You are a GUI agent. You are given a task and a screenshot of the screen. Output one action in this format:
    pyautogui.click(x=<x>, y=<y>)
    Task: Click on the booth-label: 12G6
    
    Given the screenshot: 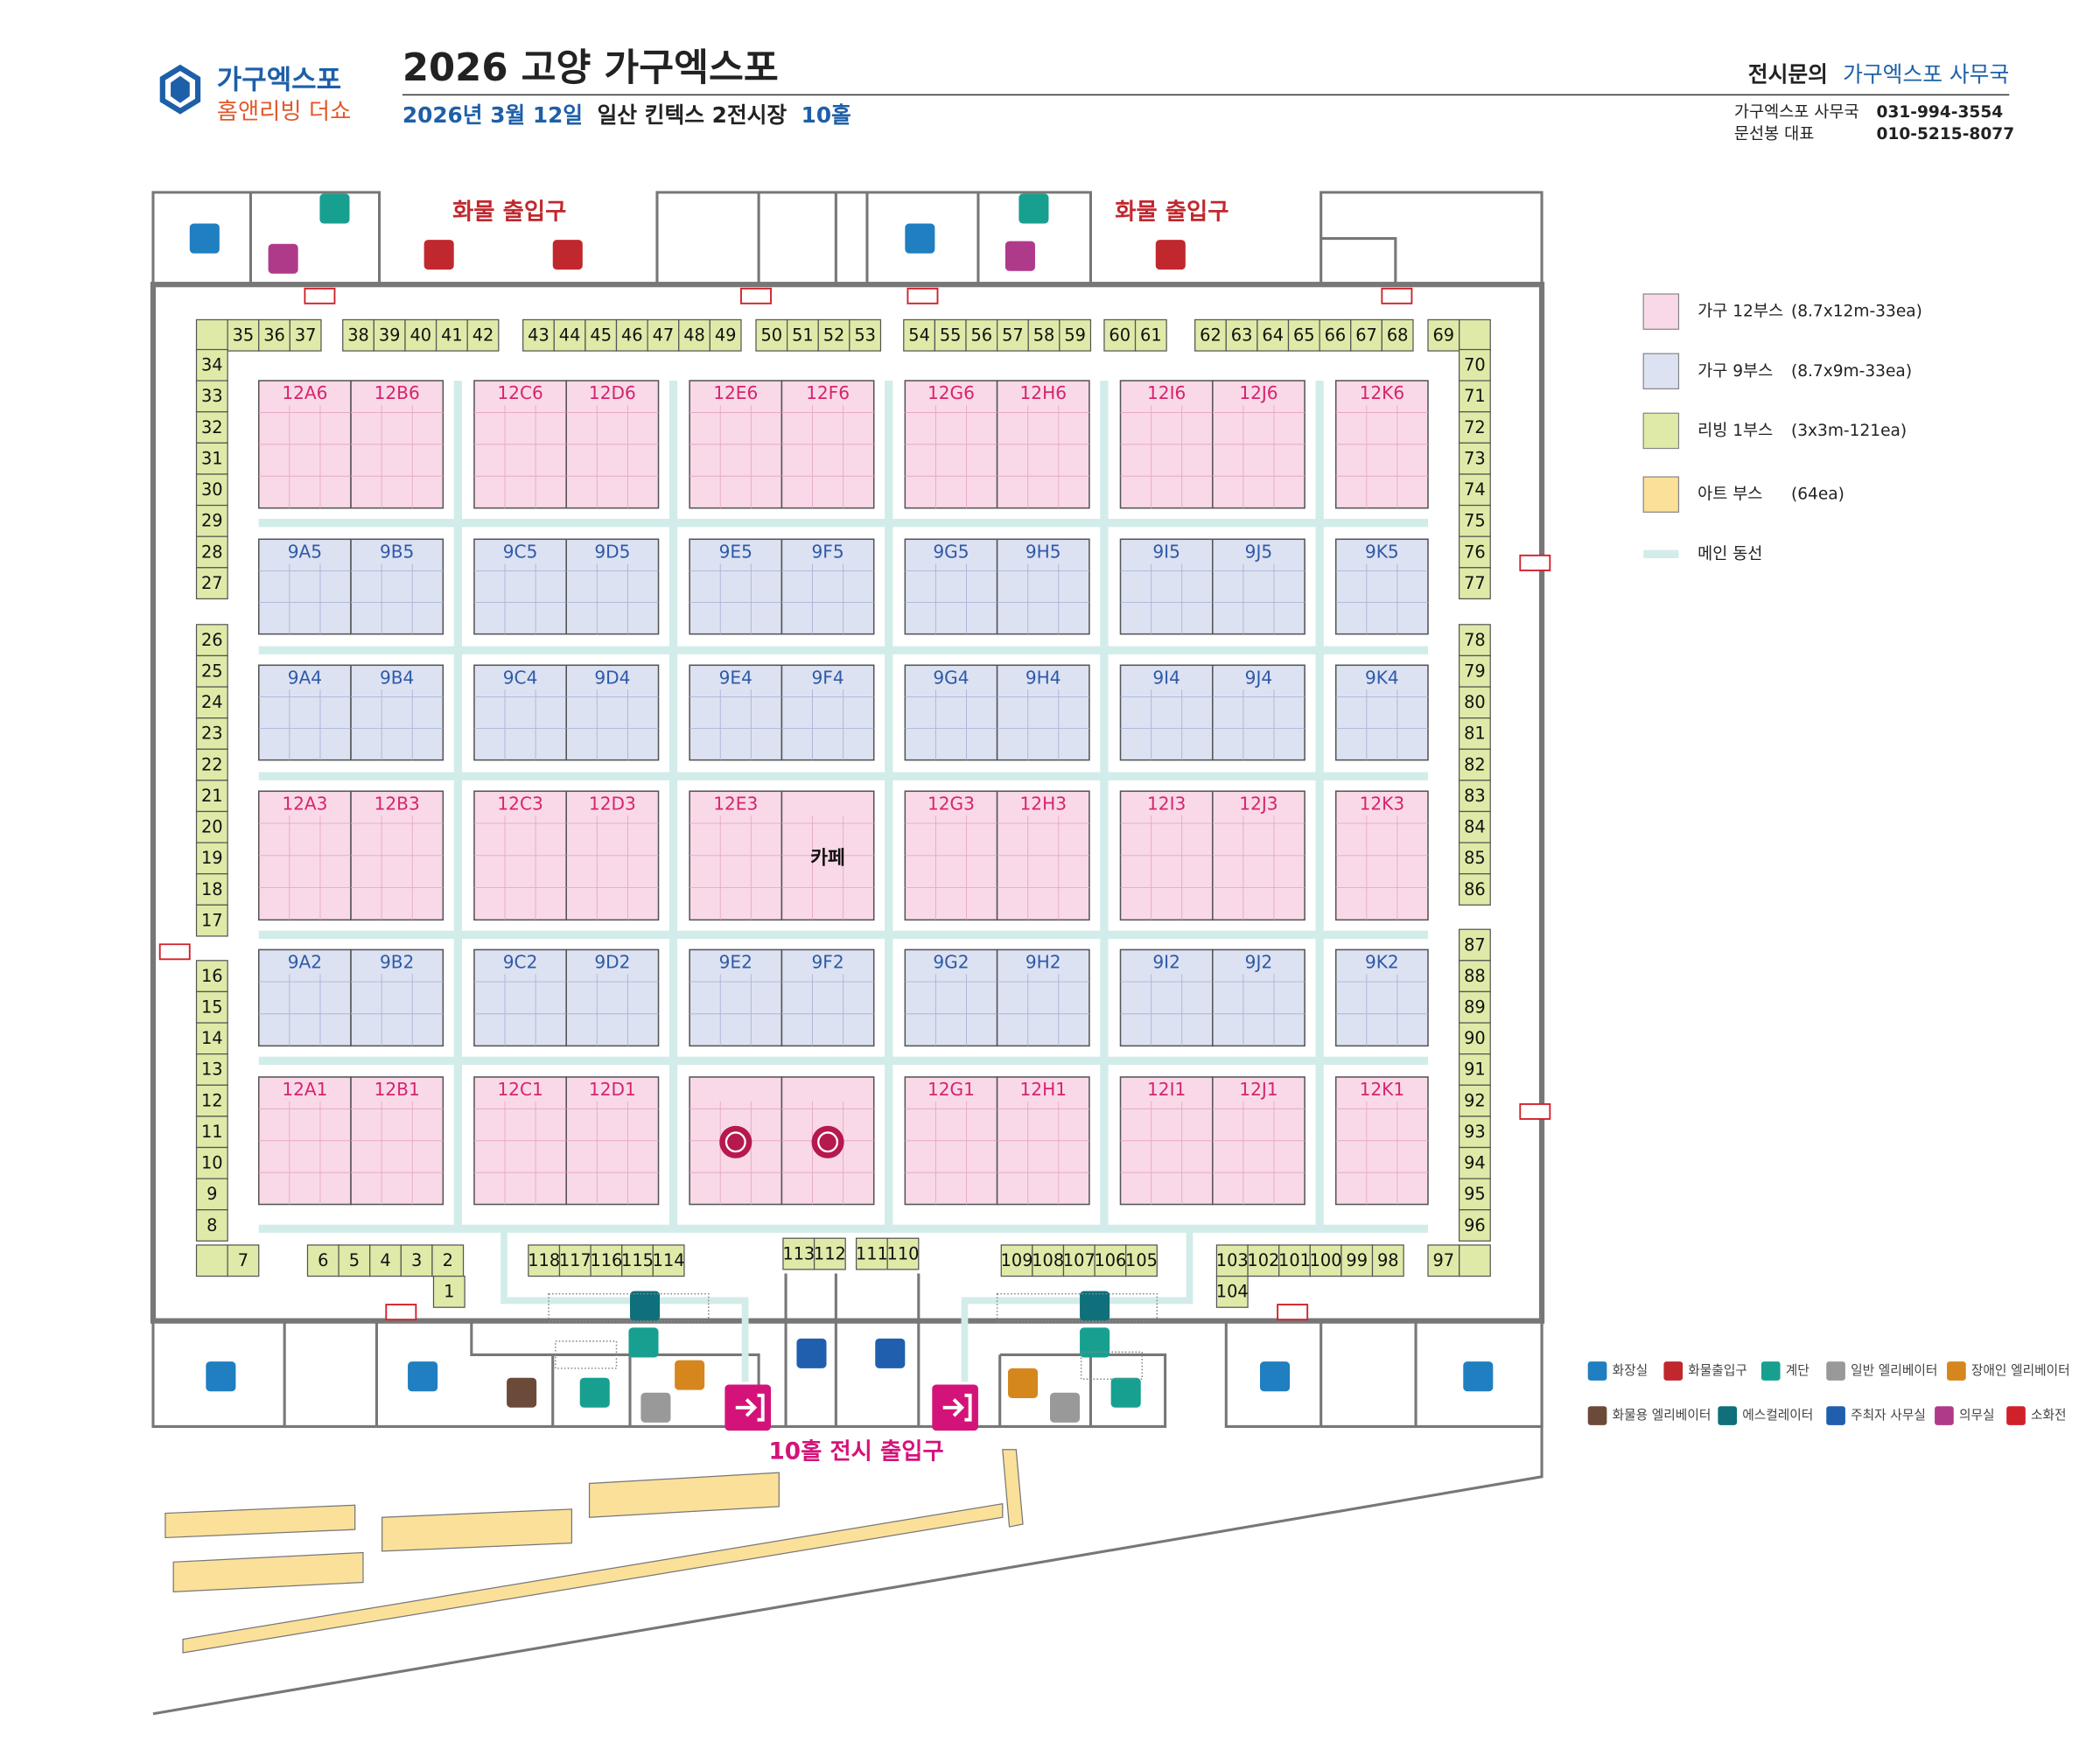 What is the action you would take?
    pyautogui.click(x=951, y=392)
    